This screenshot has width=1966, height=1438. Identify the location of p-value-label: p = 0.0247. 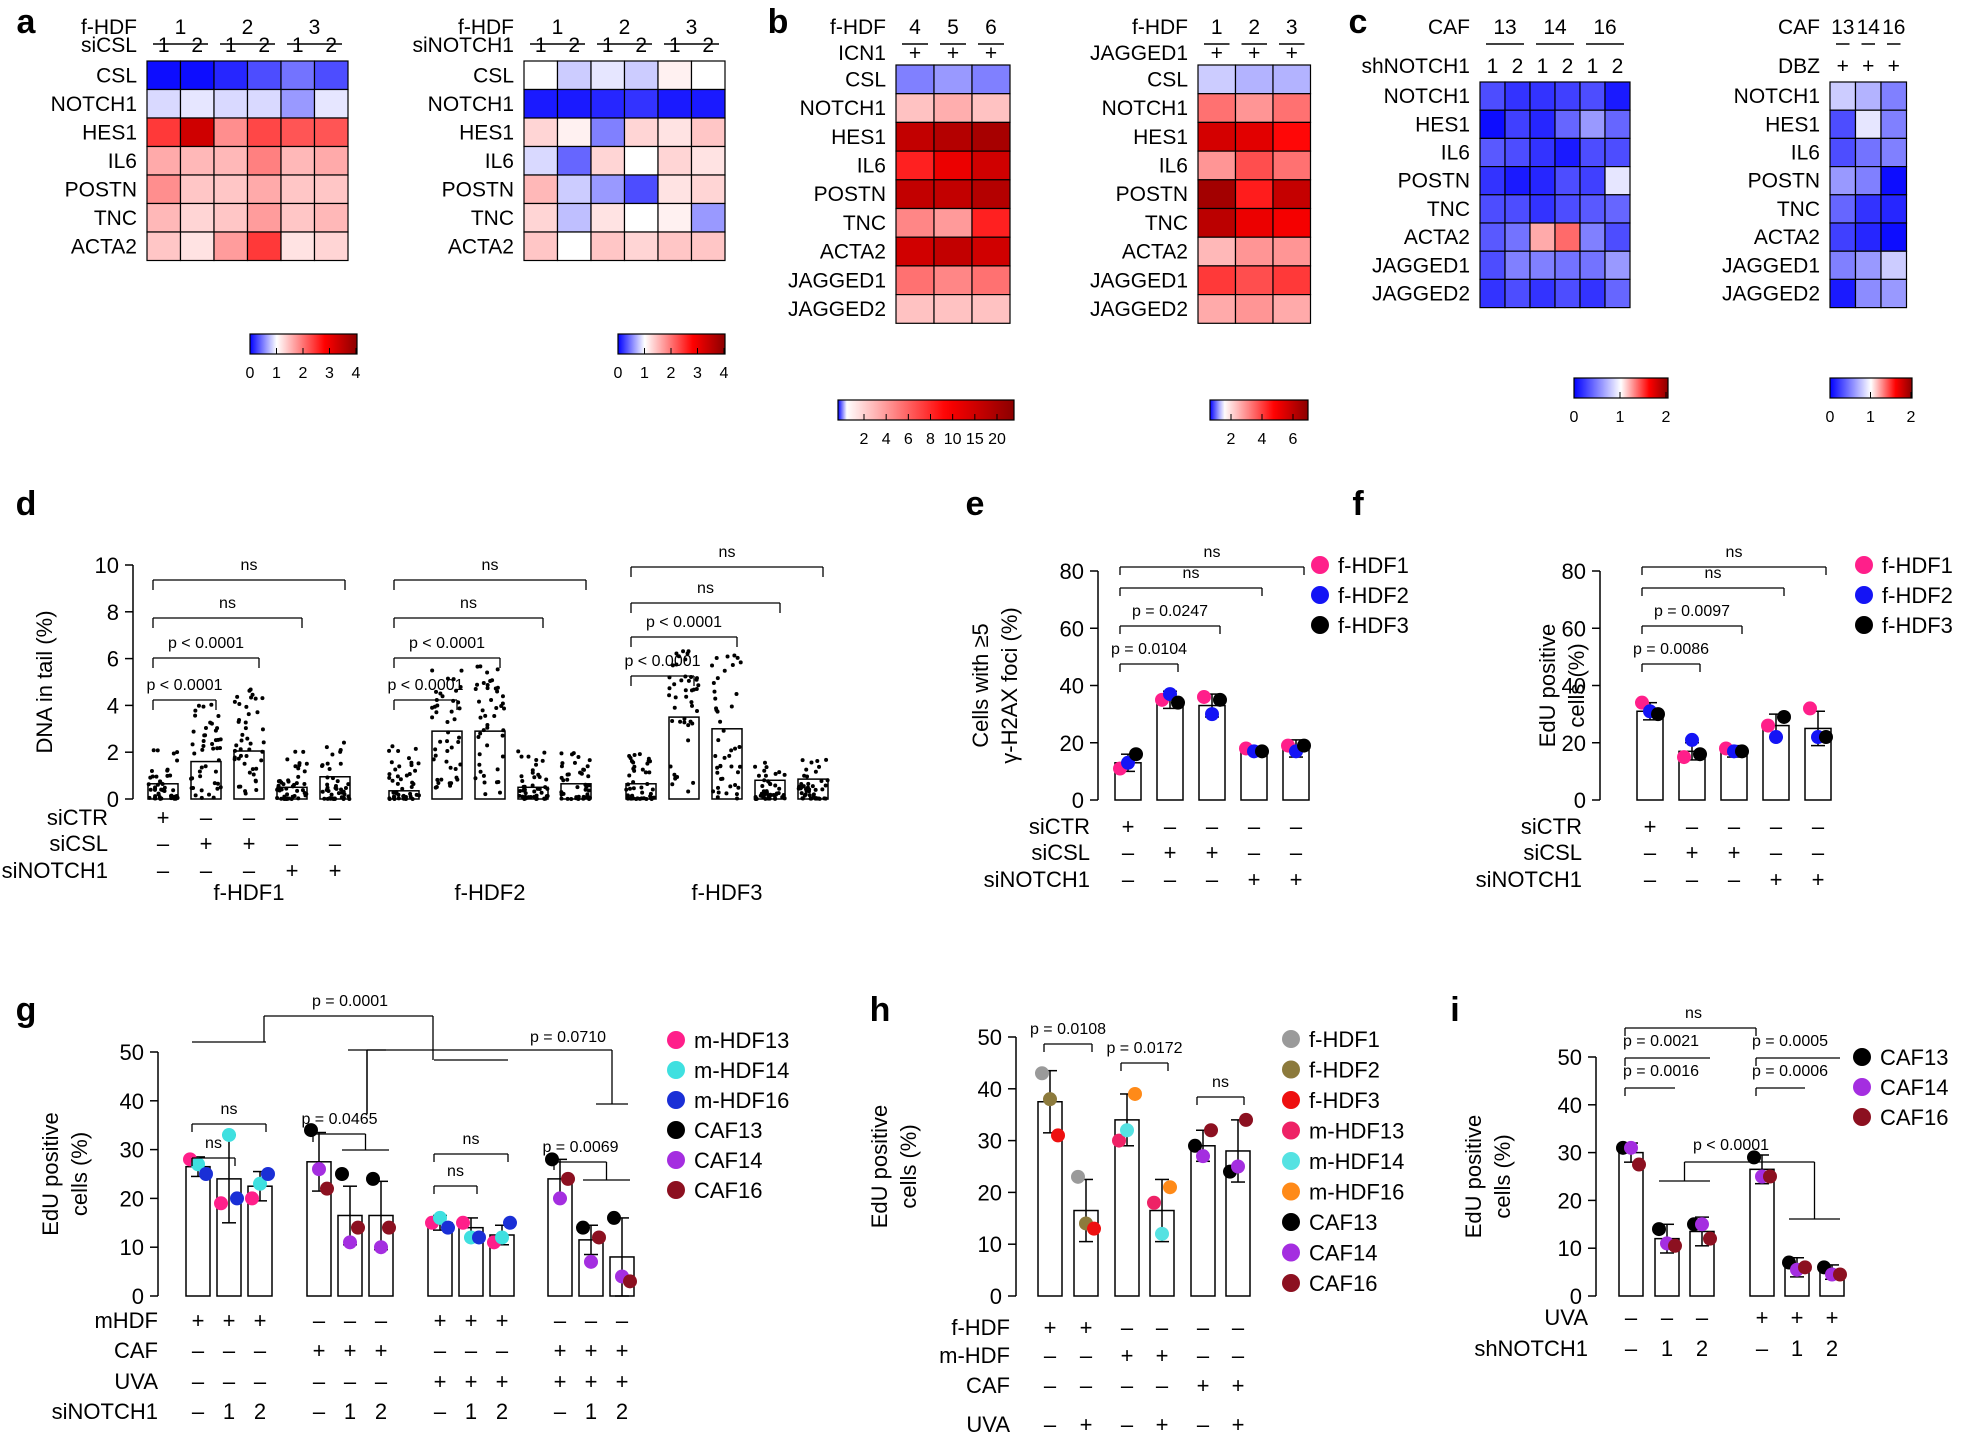
(1170, 611).